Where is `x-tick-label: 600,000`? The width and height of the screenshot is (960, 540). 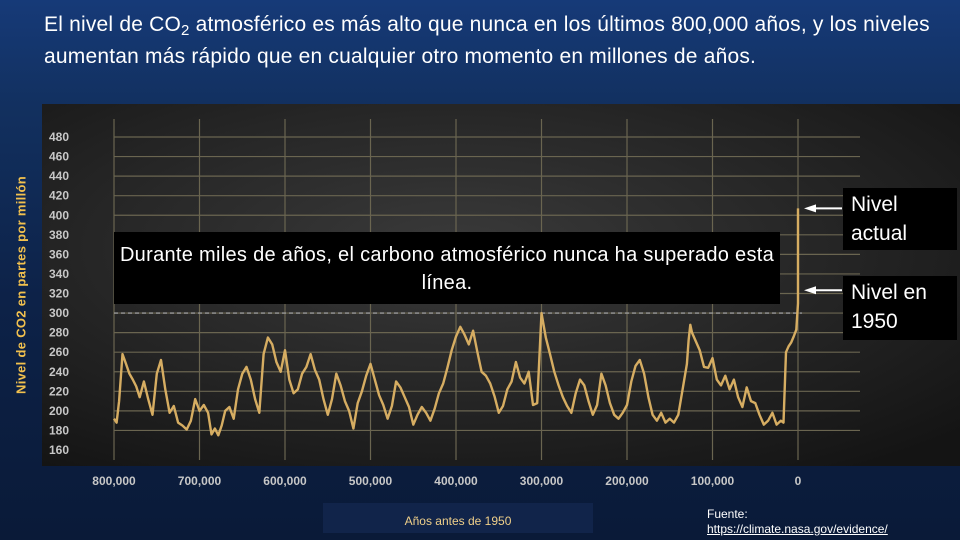
x-tick-label: 600,000 is located at coordinates (285, 481).